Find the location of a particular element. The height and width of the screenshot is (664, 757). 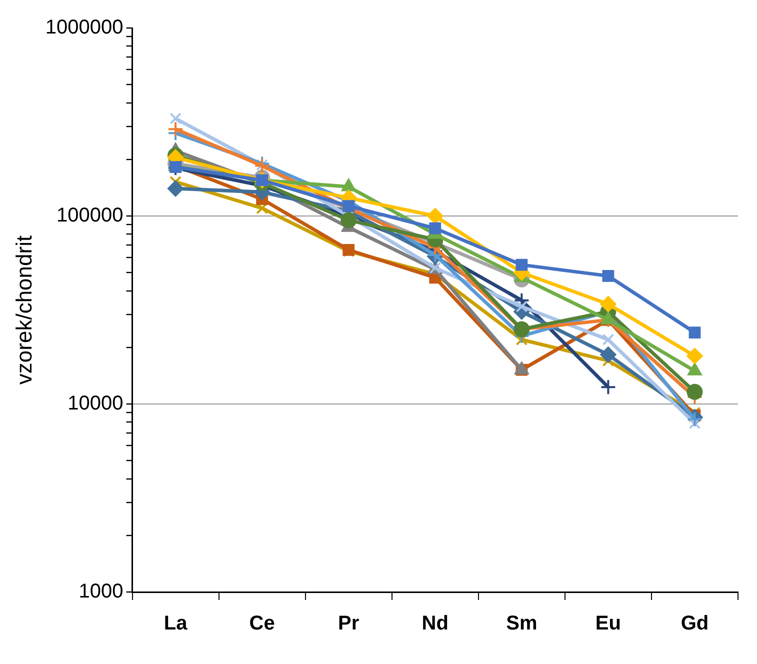

x-tick-label: Eu is located at coordinates (608, 623).